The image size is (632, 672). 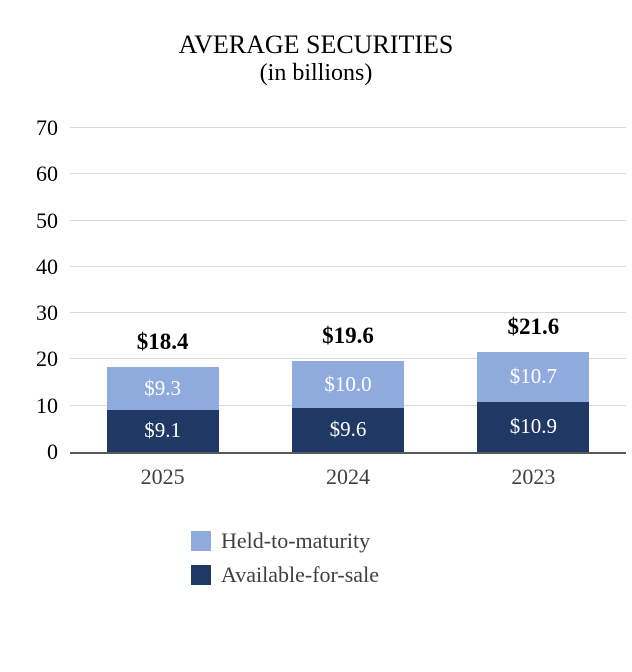 What do you see at coordinates (533, 476) in the screenshot?
I see `x-tick-label-2023: 2023` at bounding box center [533, 476].